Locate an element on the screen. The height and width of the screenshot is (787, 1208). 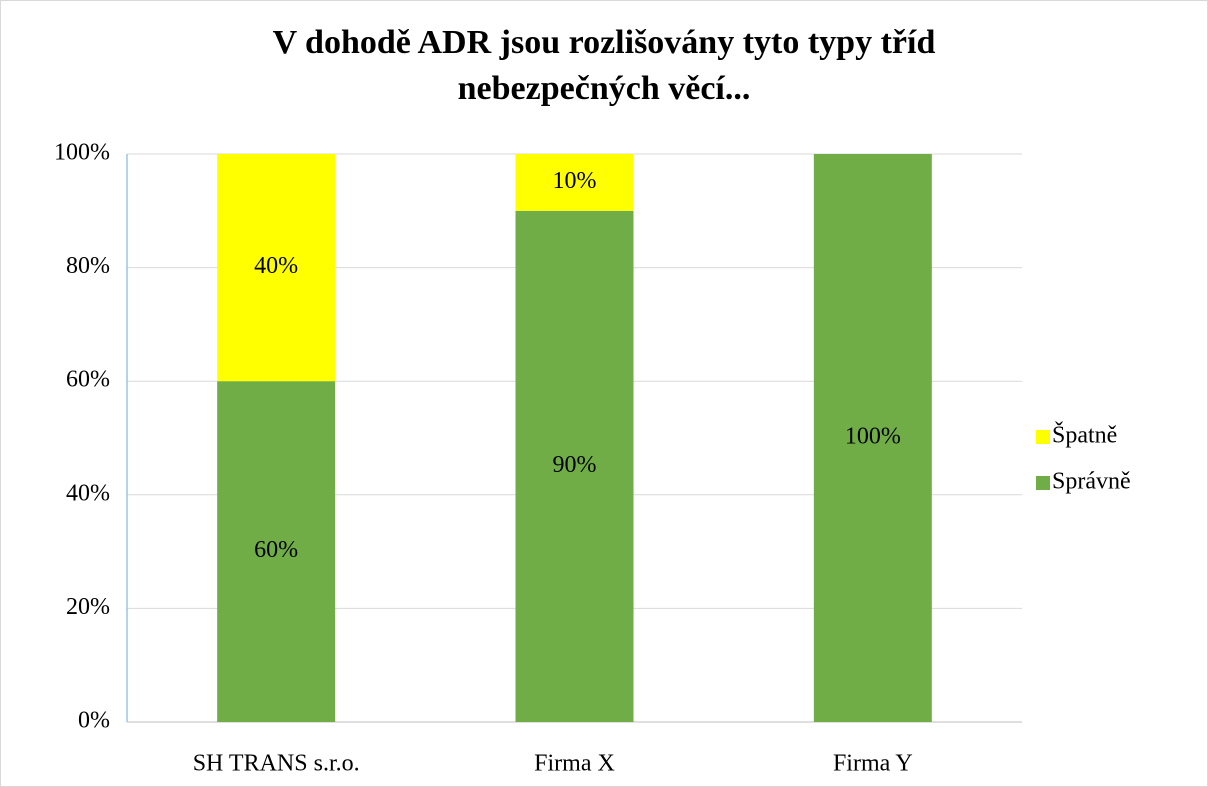
data-label: 100% is located at coordinates (873, 437).